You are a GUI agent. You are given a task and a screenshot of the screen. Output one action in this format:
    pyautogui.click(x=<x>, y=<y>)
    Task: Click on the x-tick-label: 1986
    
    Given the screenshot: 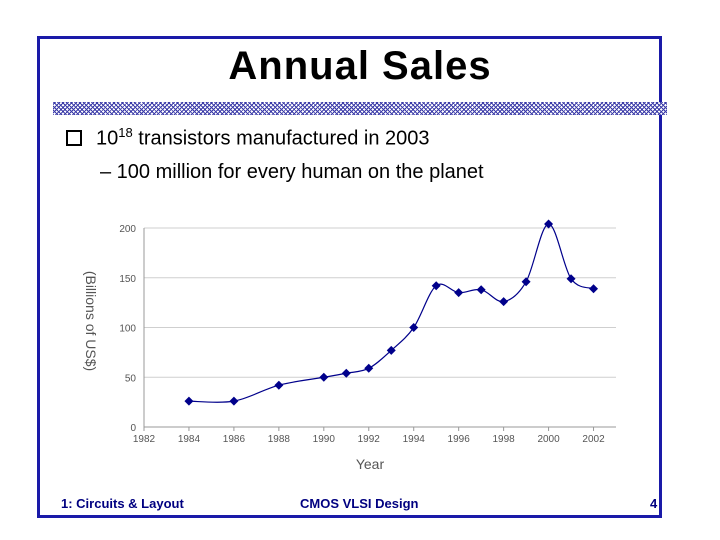 What is the action you would take?
    pyautogui.click(x=234, y=439)
    